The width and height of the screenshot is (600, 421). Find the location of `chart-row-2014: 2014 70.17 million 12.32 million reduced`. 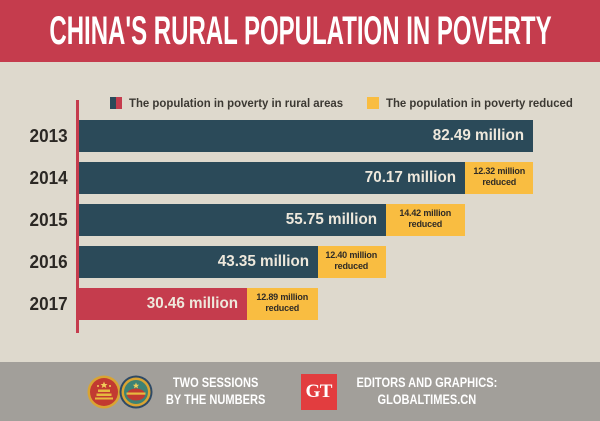

chart-row-2014: 2014 70.17 million 12.32 million reduced is located at coordinates (300, 178).